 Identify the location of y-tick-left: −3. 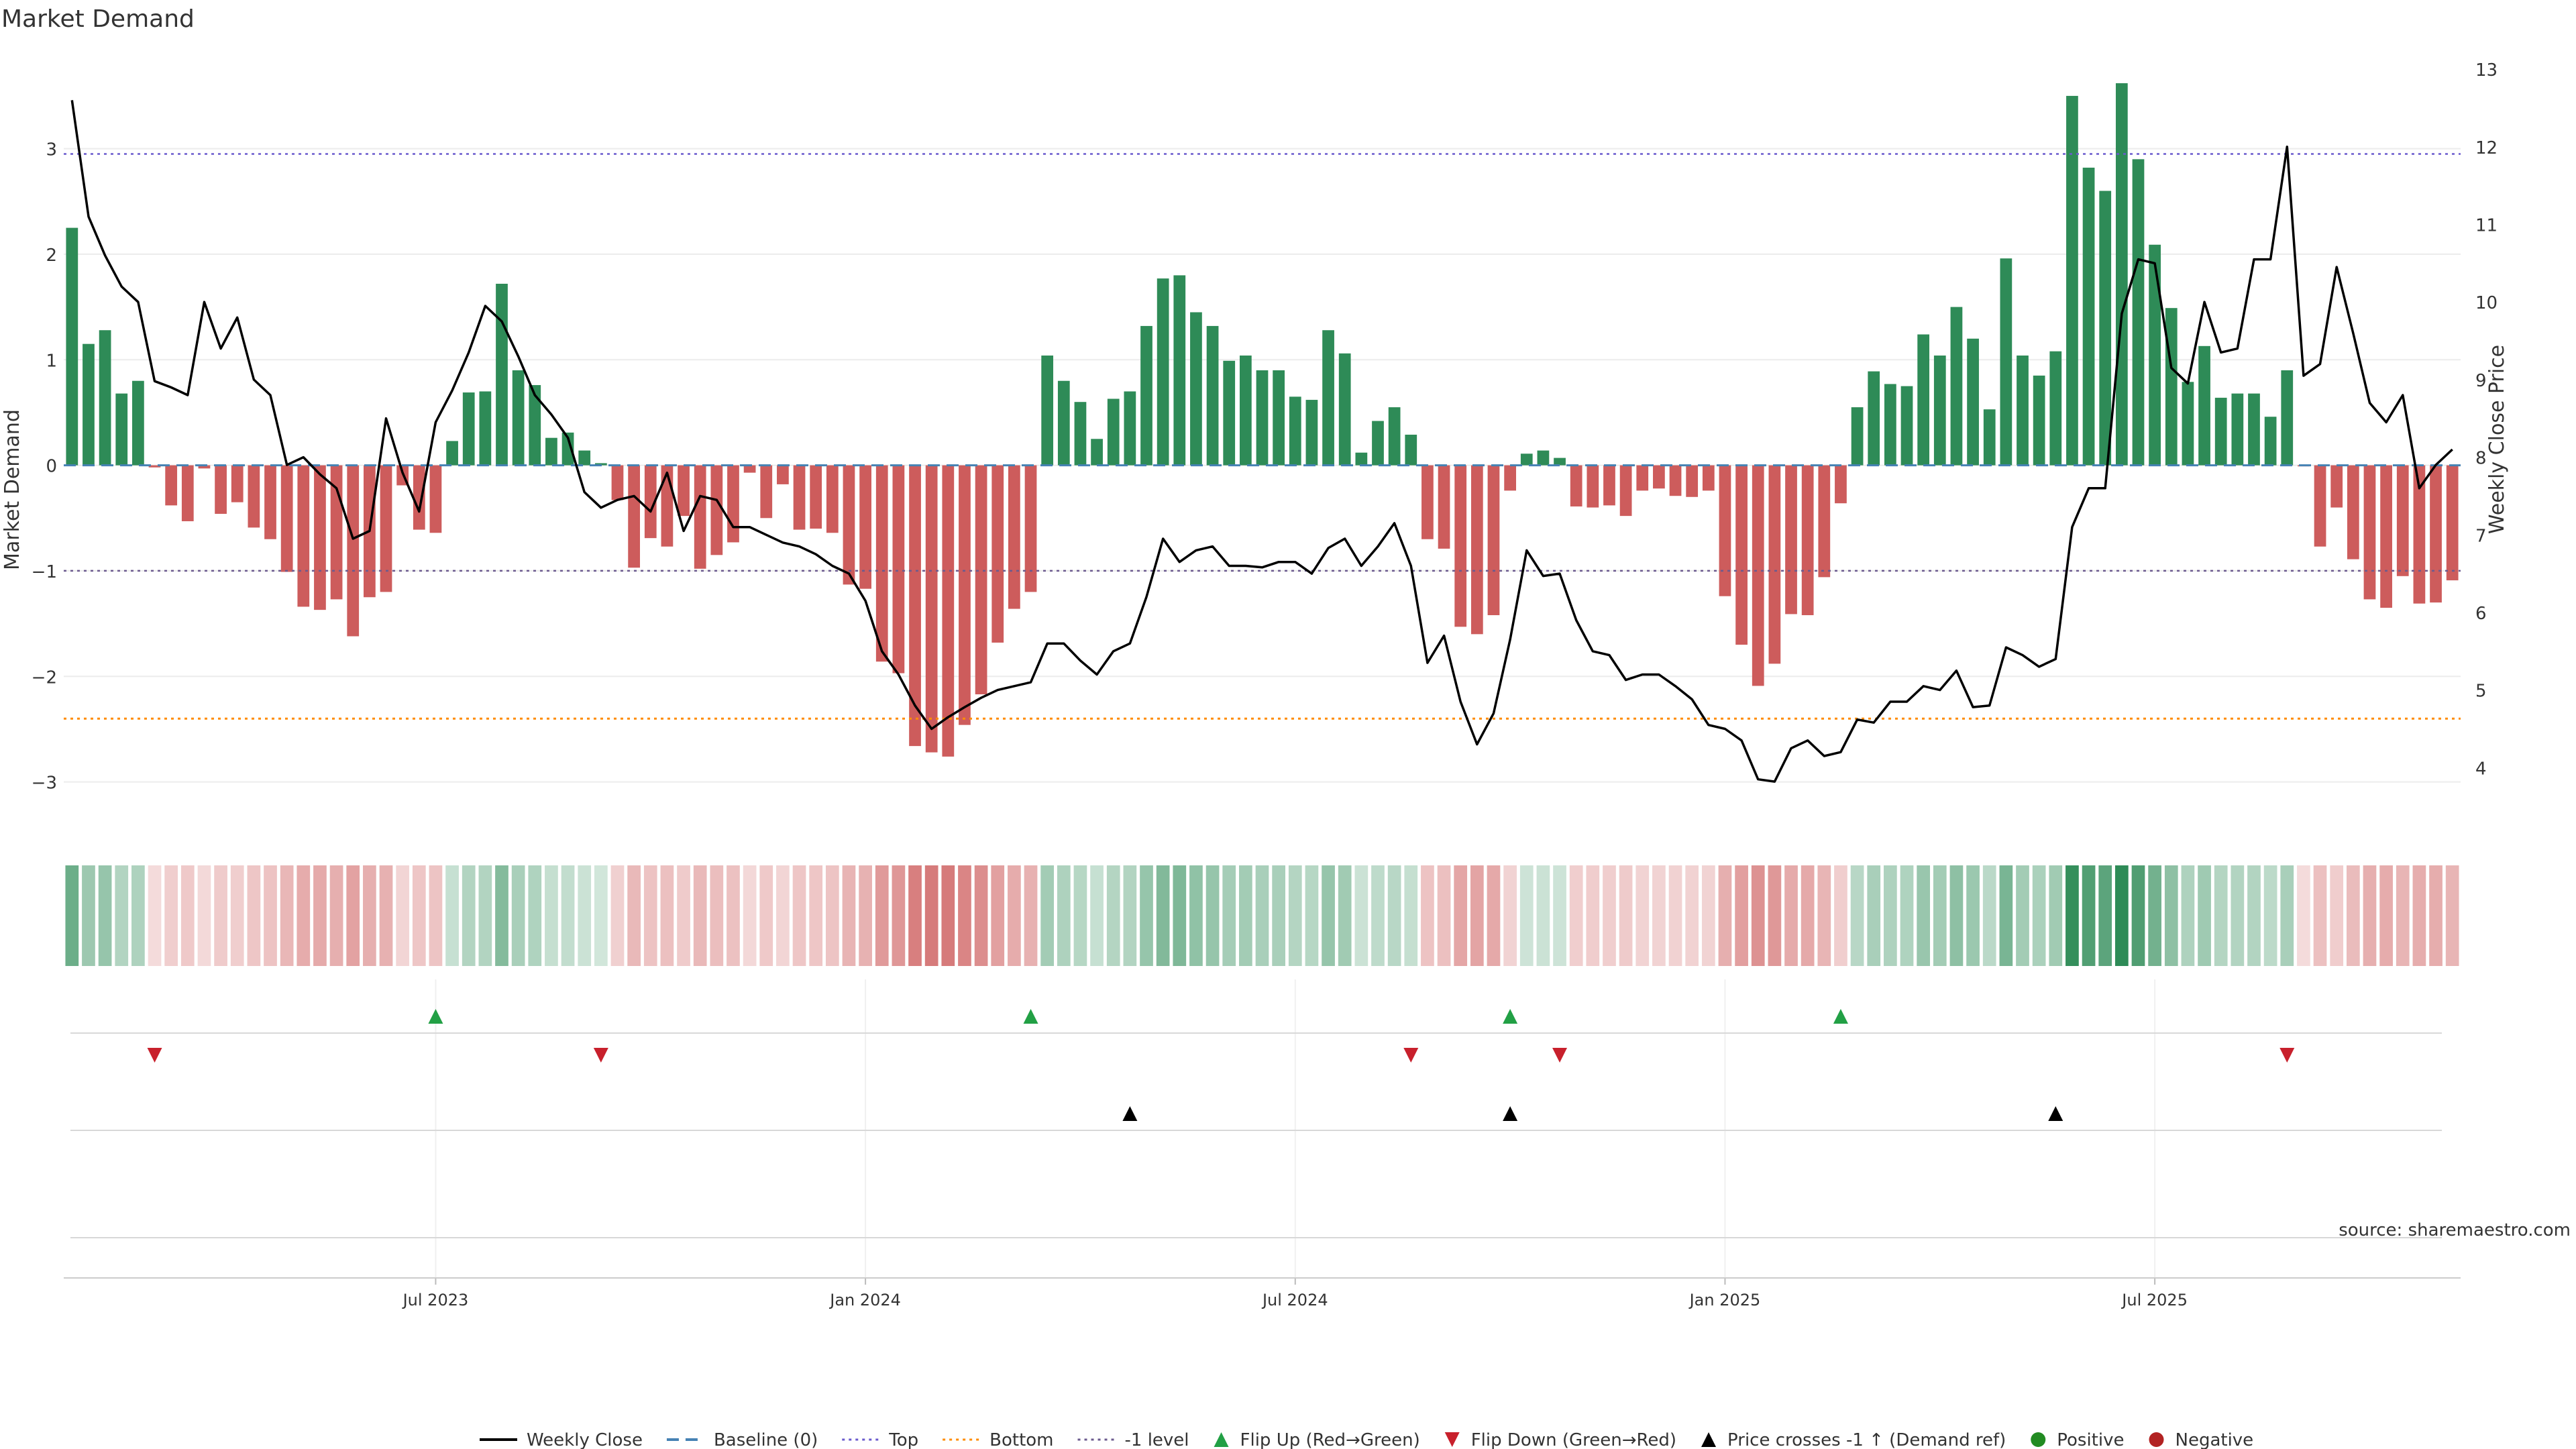
(44, 783).